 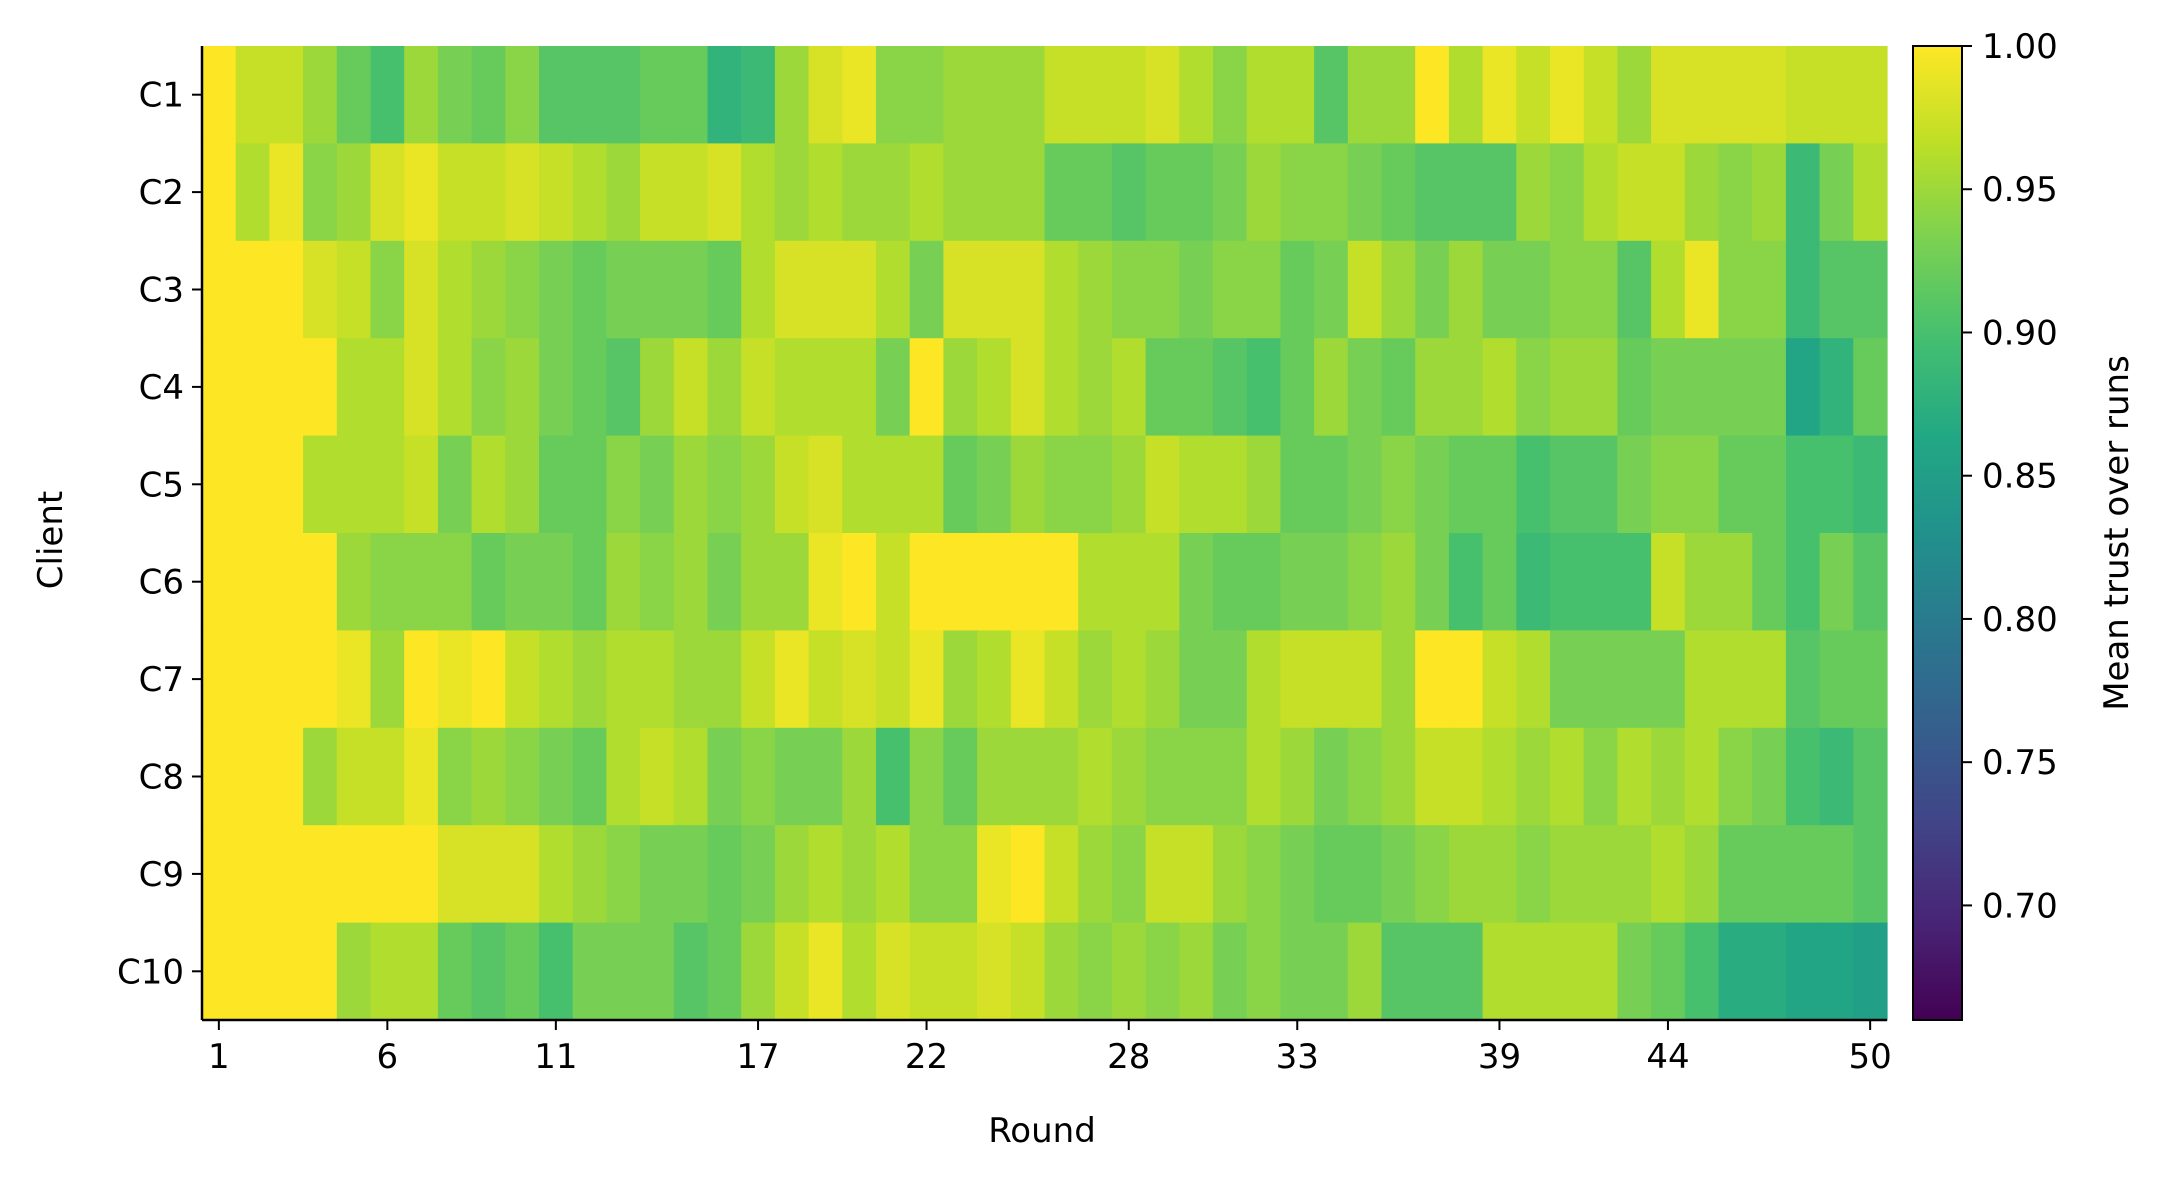 I want to click on y-tick-label: C9, so click(x=161, y=875).